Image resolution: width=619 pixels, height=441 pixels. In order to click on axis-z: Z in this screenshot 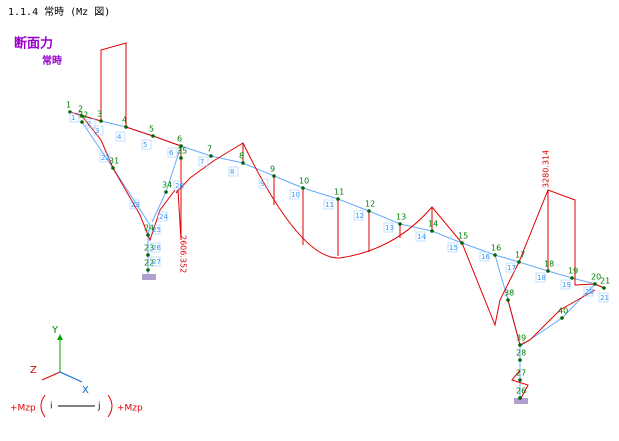, I will do `click(33, 370)`.